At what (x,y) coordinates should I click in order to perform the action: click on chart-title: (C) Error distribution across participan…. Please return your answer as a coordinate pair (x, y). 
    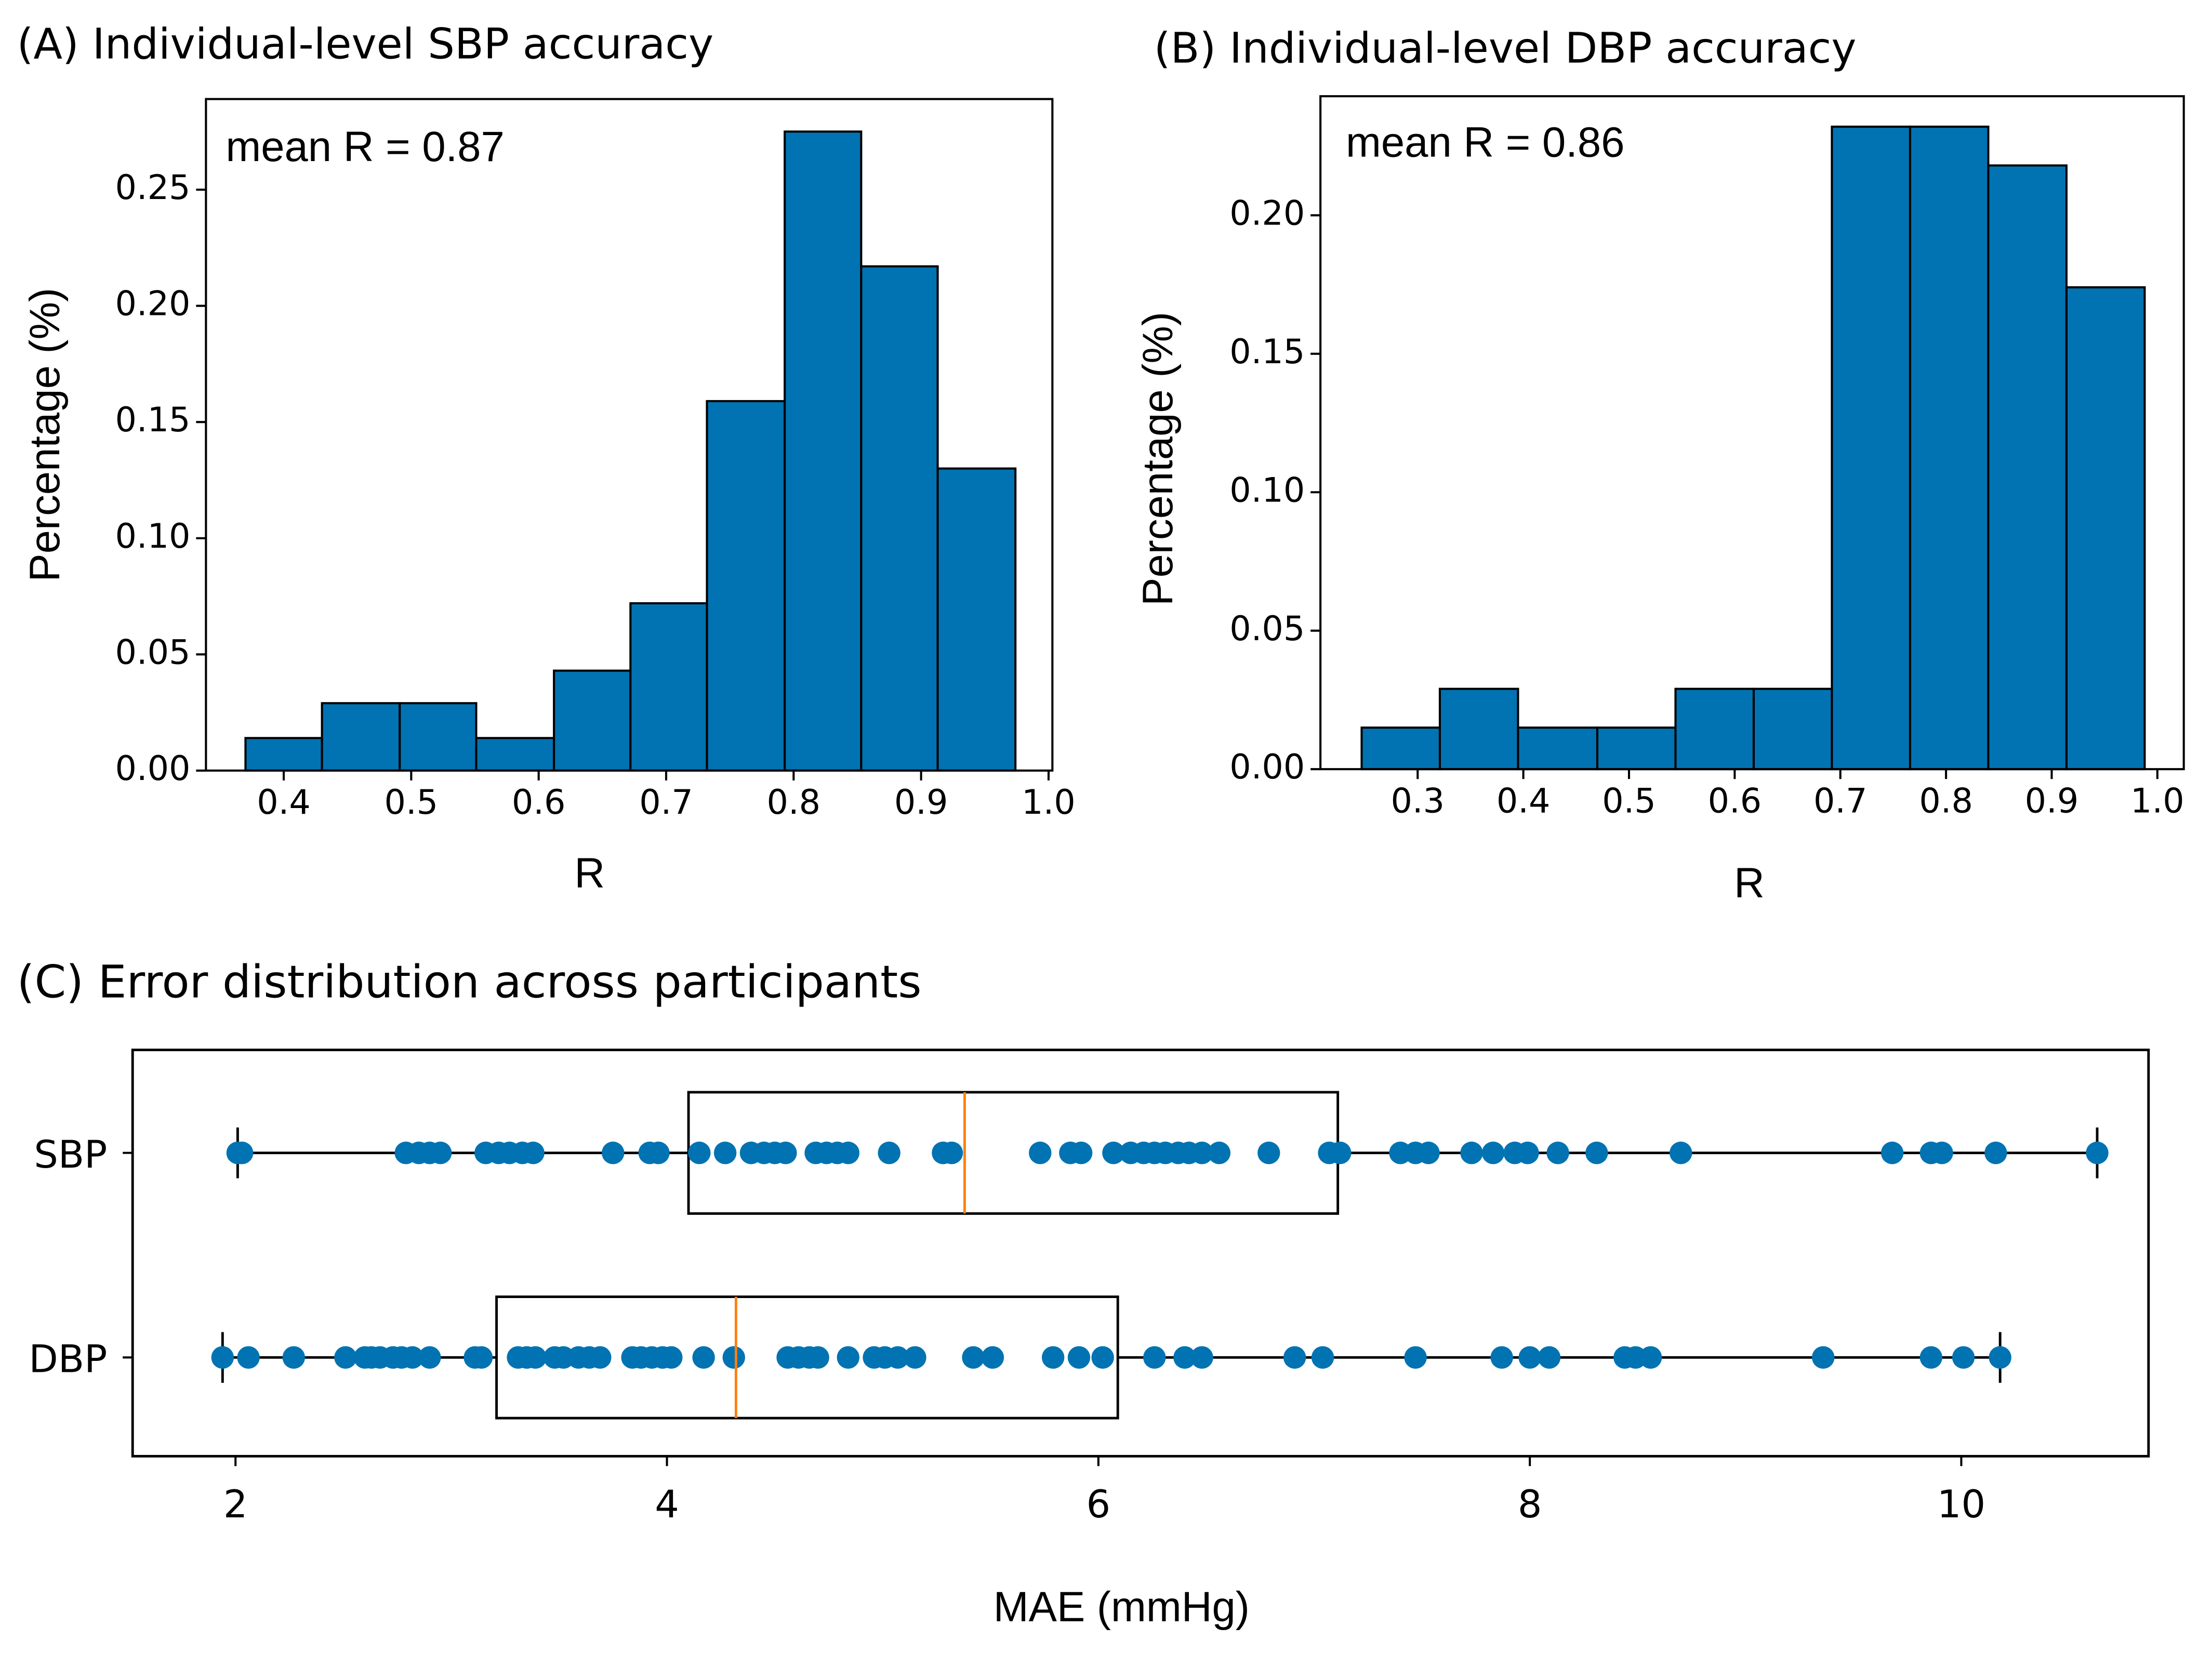
    Looking at the image, I should click on (469, 982).